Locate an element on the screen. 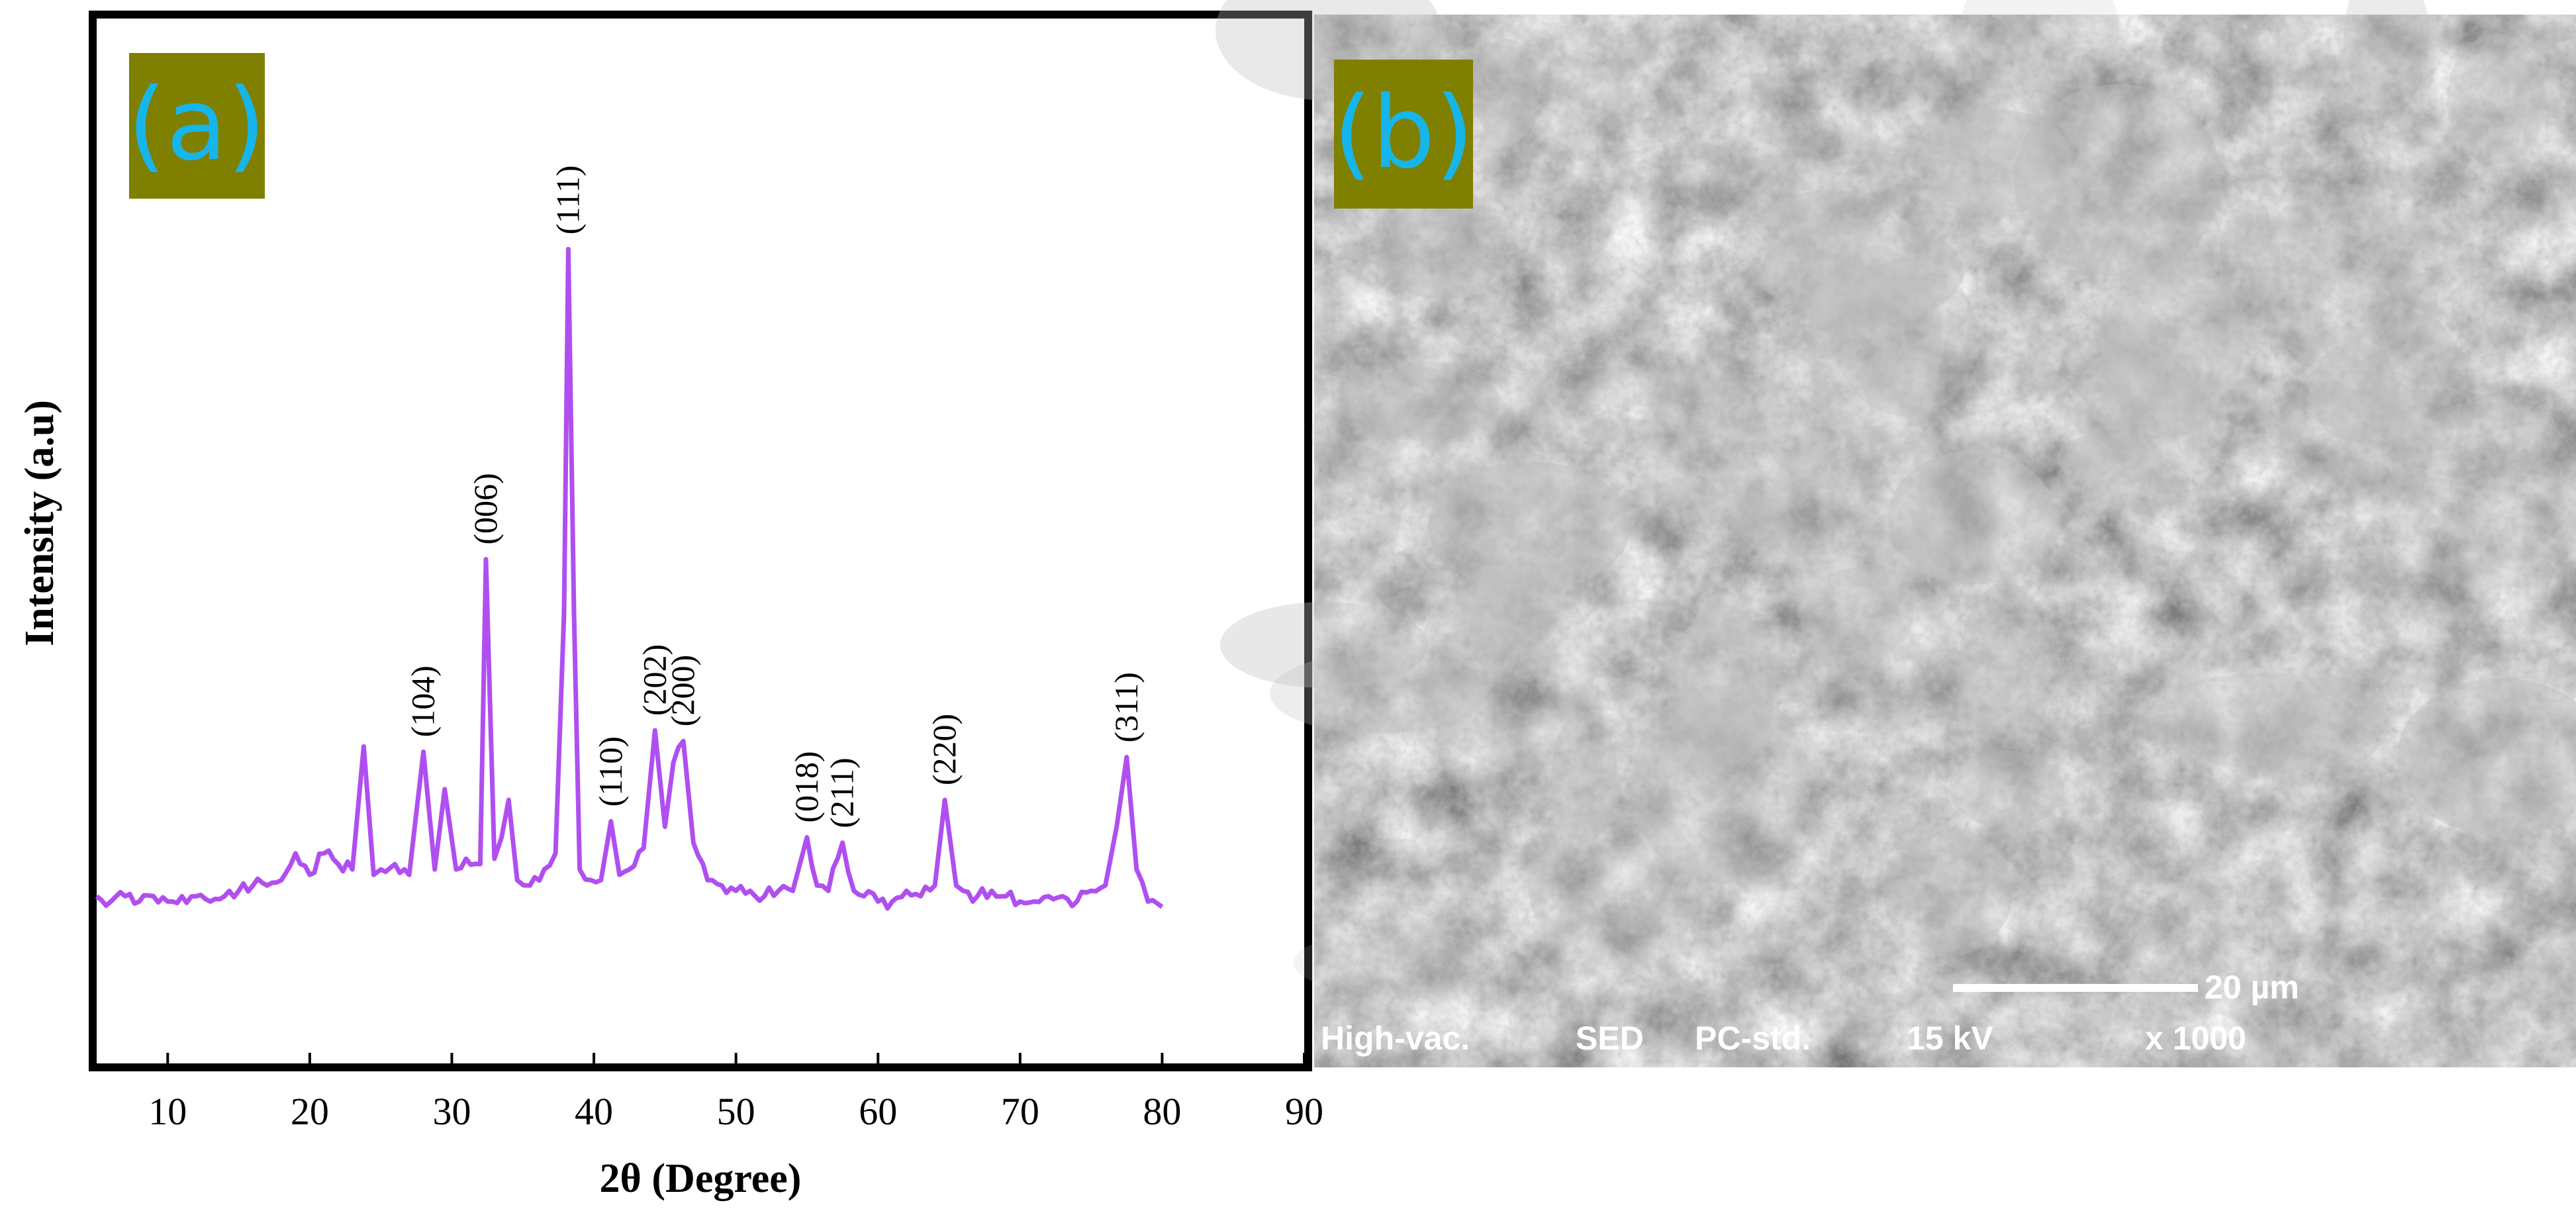 This screenshot has width=2576, height=1221. x-tick-label-50: 50 is located at coordinates (736, 1111).